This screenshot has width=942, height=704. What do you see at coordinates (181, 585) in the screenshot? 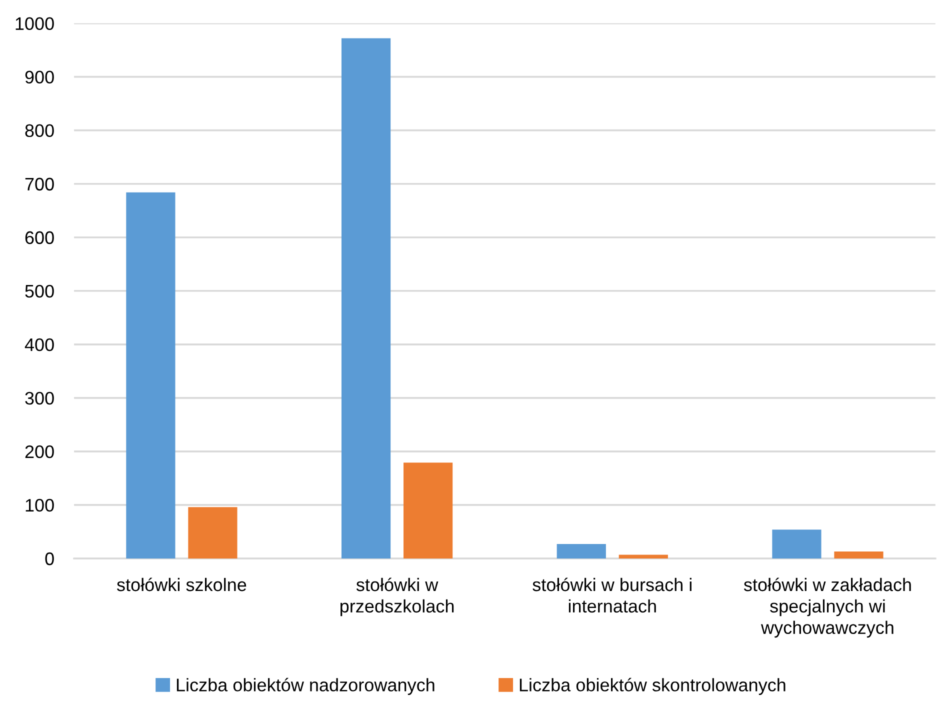
I see `x-tick-label: stołówki szkolne` at bounding box center [181, 585].